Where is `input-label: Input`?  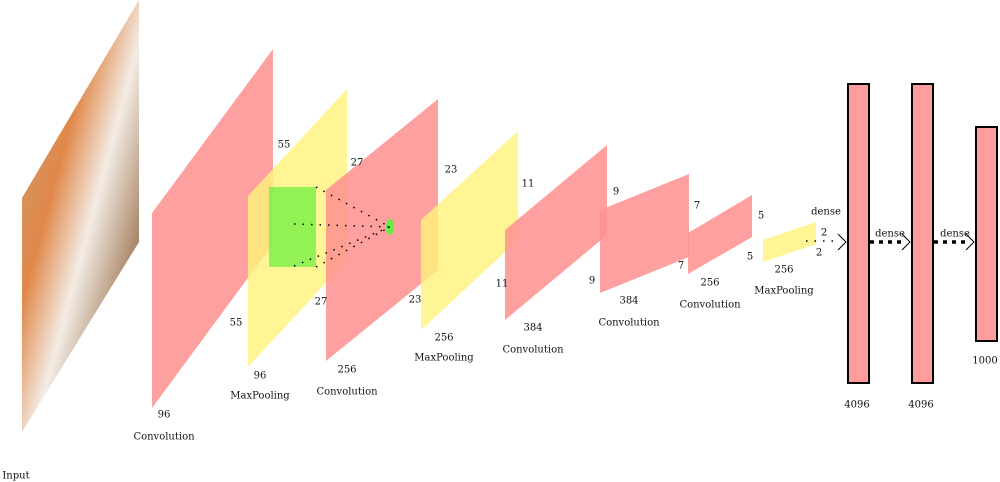
input-label: Input is located at coordinates (15, 476).